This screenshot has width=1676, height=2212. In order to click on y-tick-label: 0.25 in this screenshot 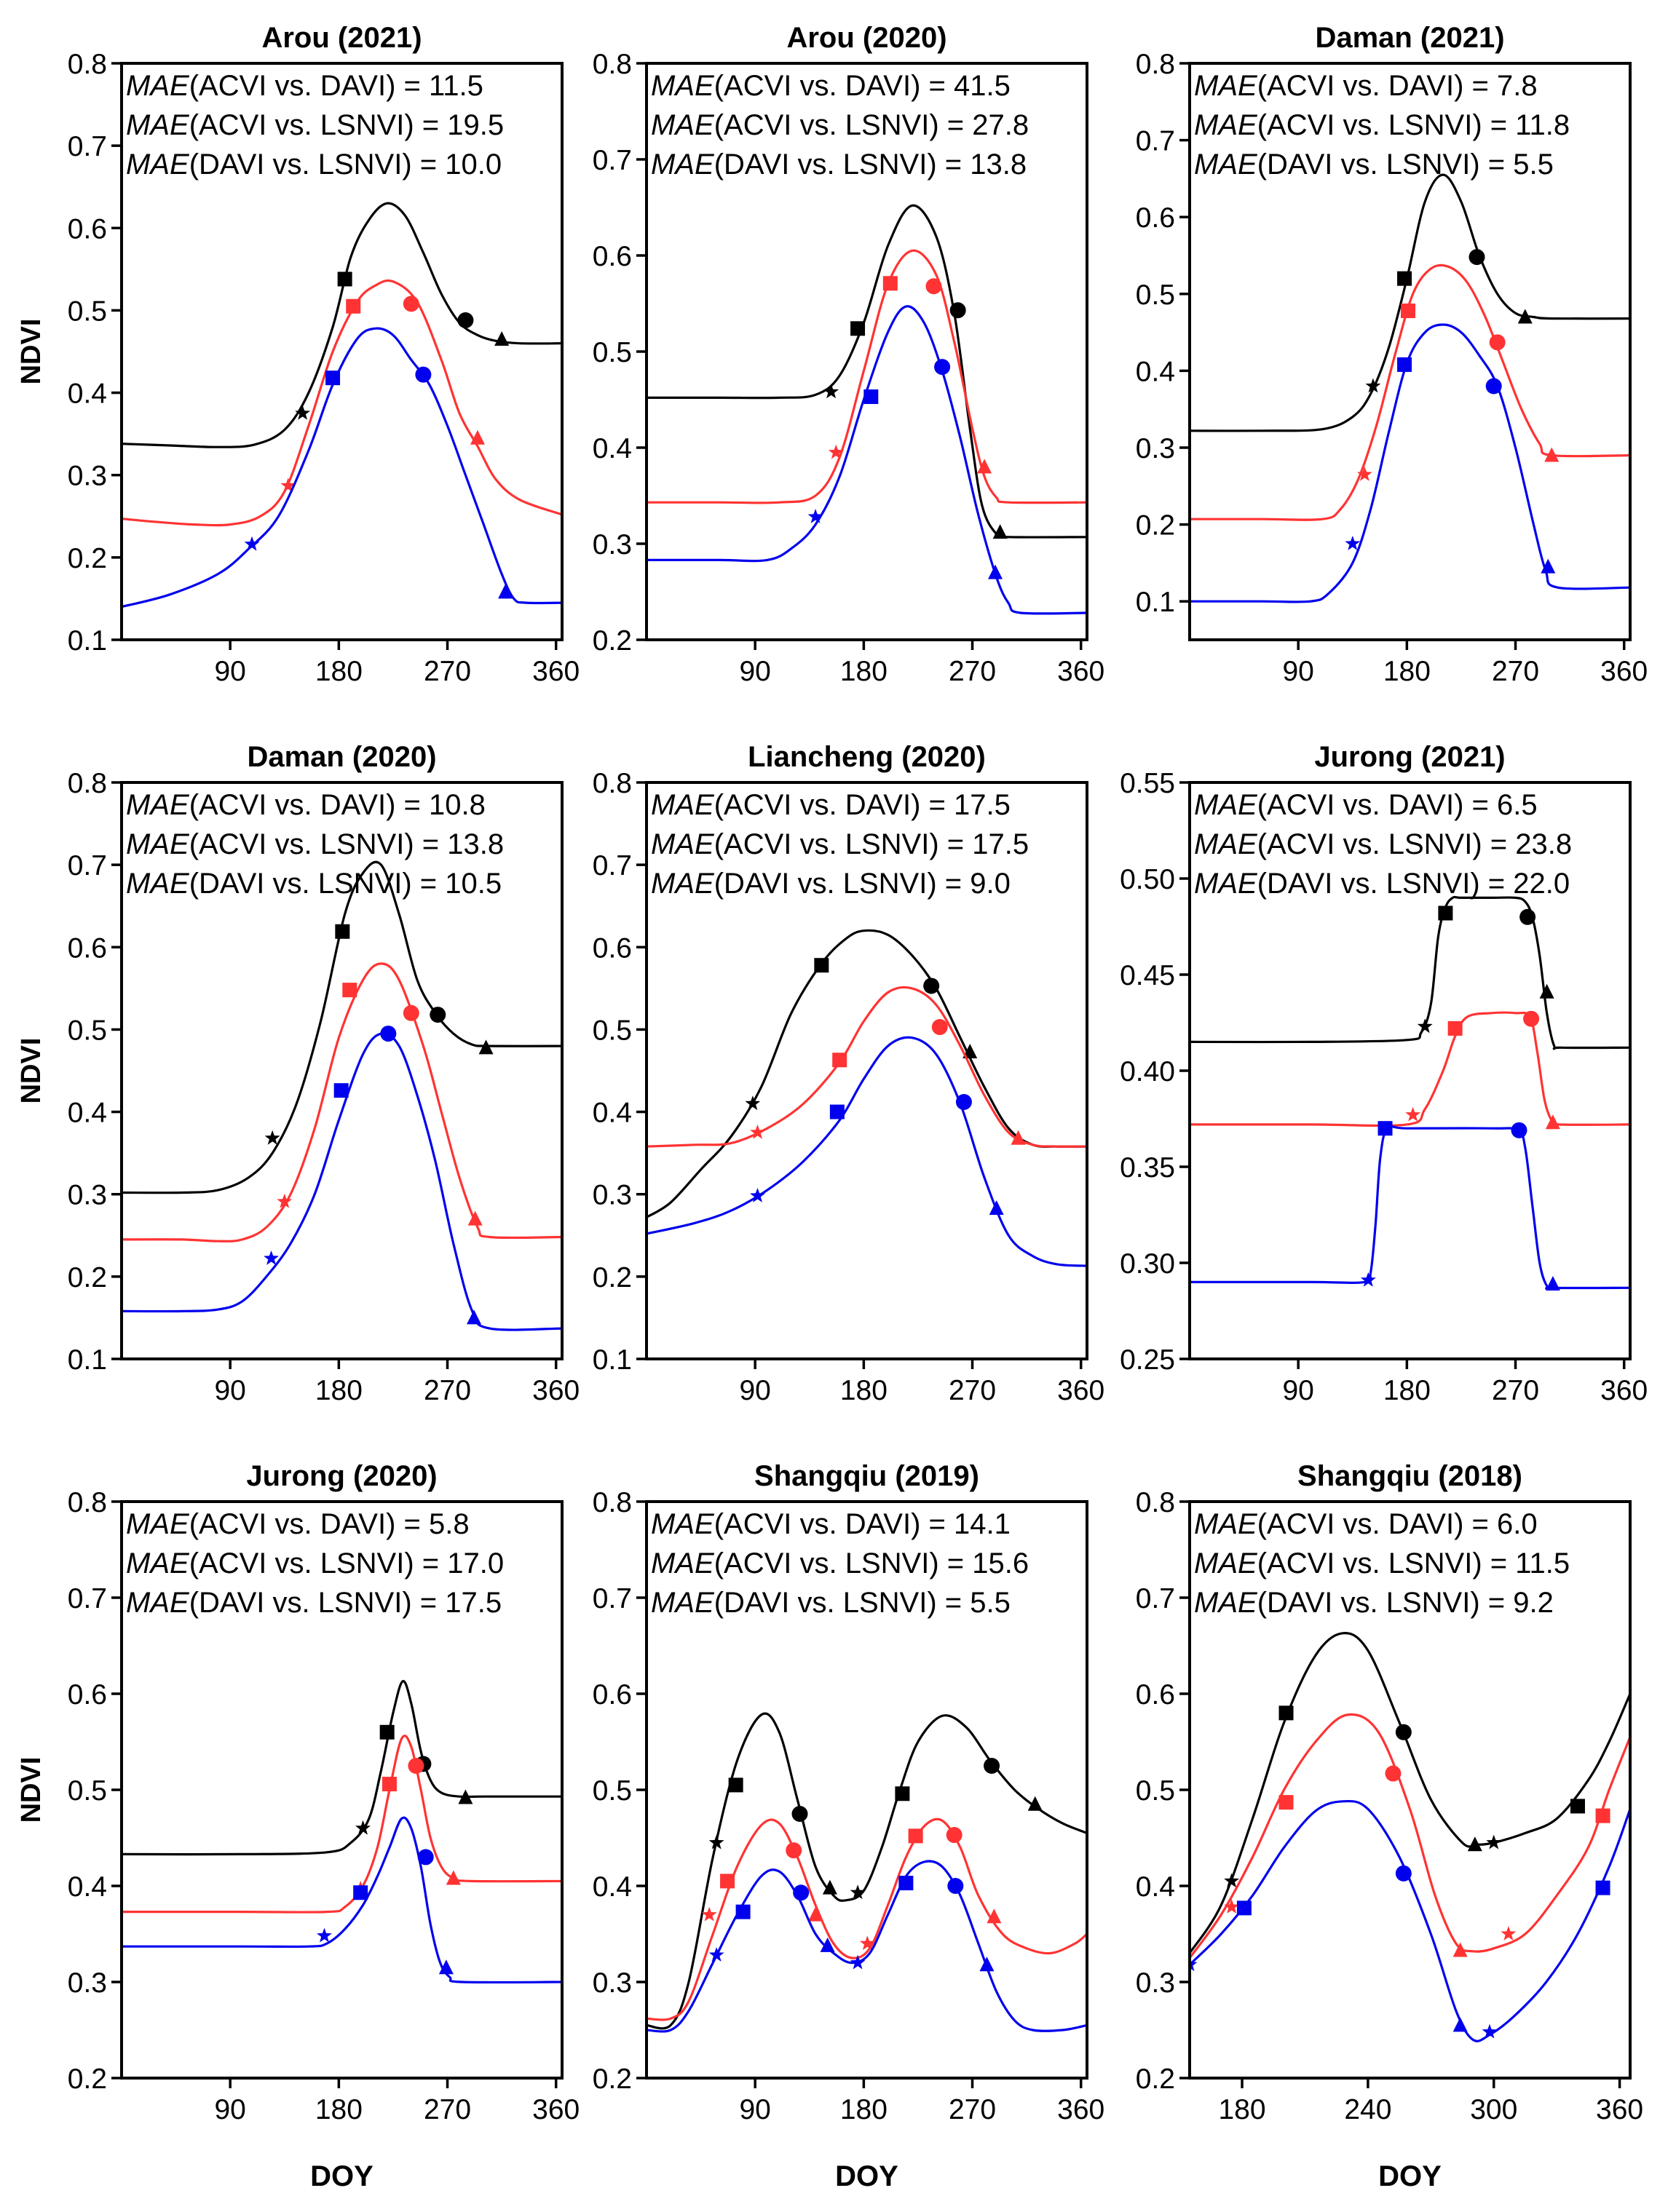, I will do `click(1147, 1360)`.